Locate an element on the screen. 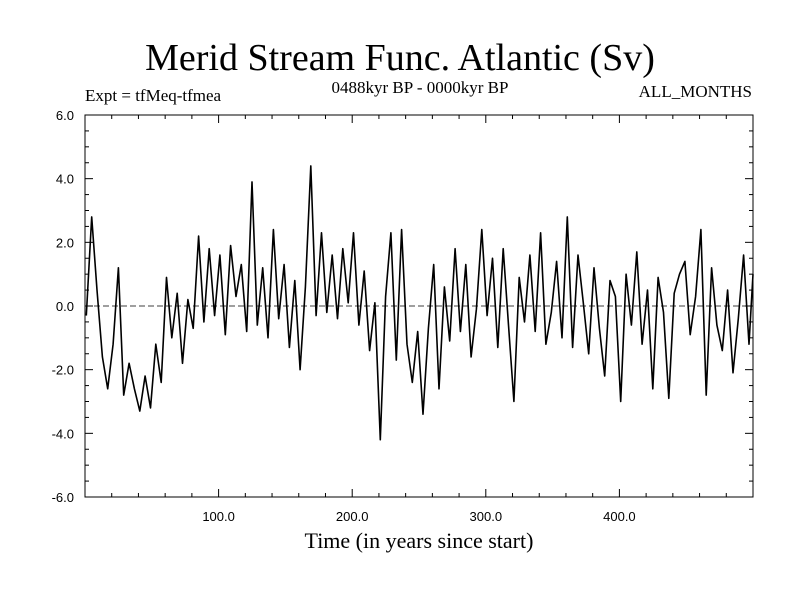 The image size is (800, 600). x-axis-label: Time (in years since start) is located at coordinates (419, 540).